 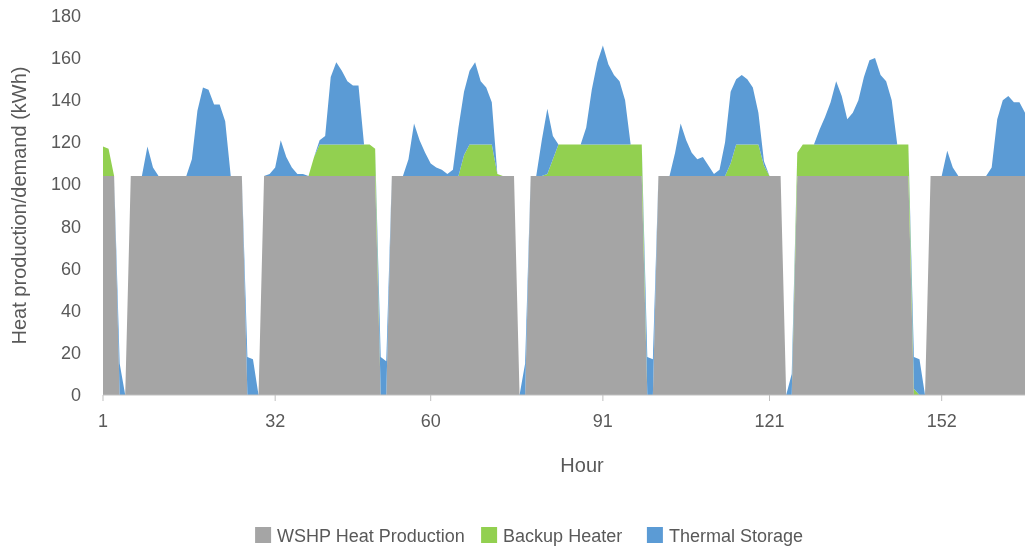 I want to click on x-tick-label: 1, so click(x=103, y=421).